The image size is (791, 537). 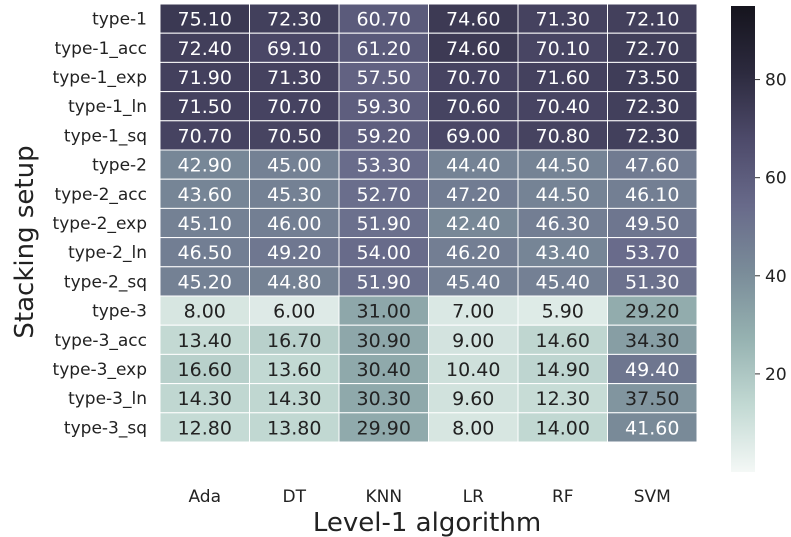 I want to click on cell-value-label: 16.70, so click(x=294, y=341).